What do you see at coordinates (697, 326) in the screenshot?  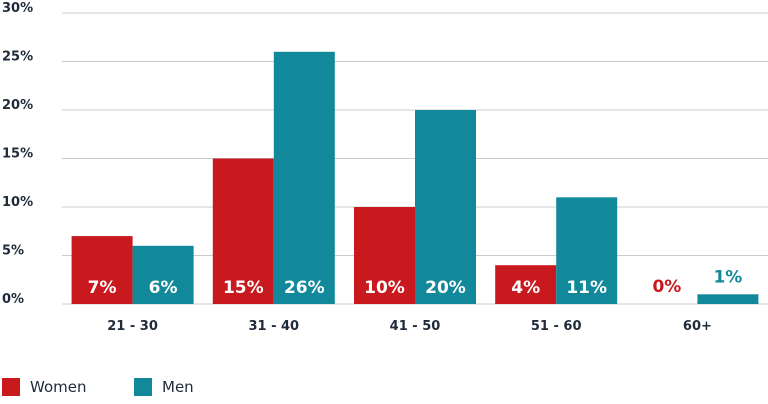 I see `x-category-label: 60+` at bounding box center [697, 326].